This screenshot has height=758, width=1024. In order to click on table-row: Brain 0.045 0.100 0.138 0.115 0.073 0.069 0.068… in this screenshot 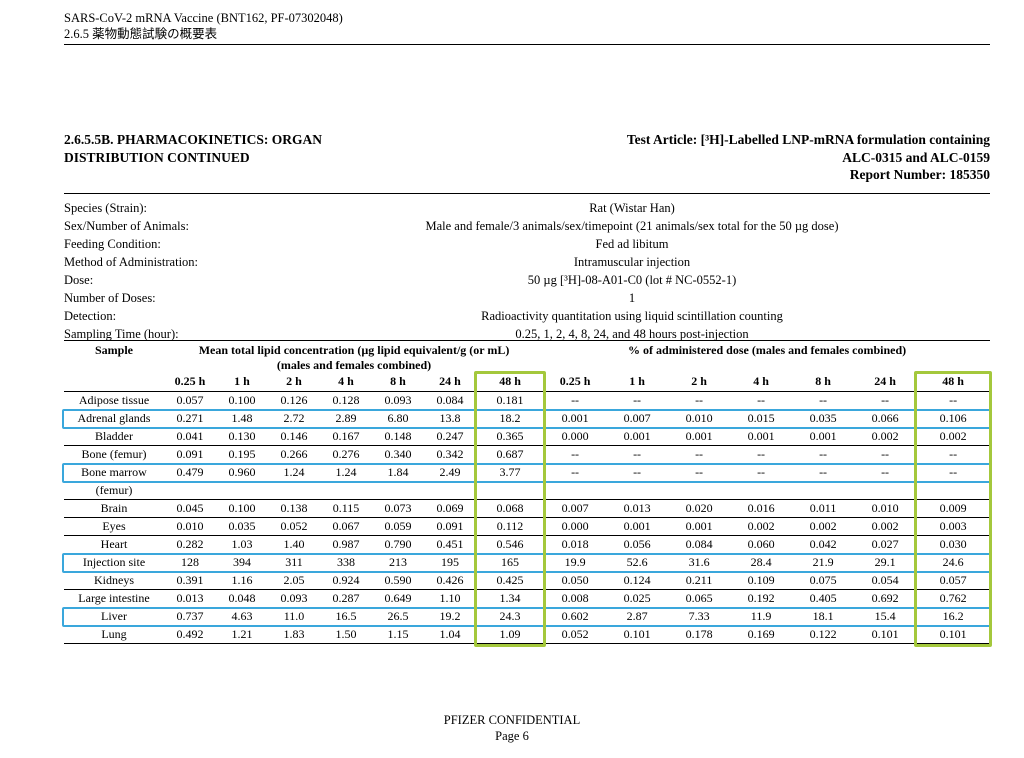, I will do `click(527, 508)`.